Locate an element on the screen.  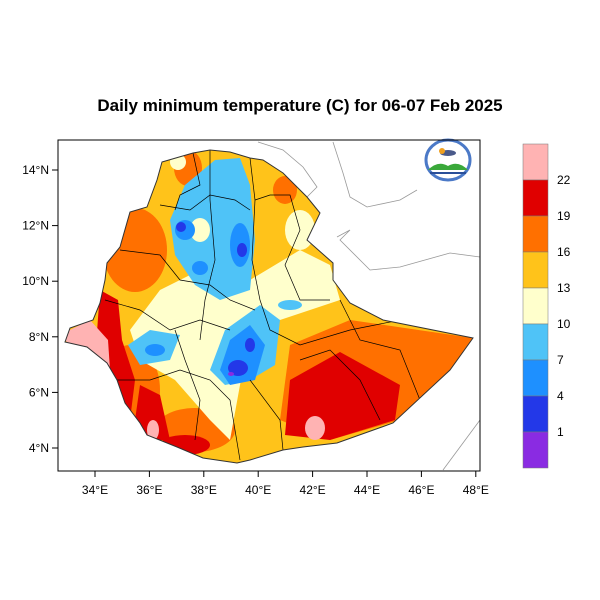
colorbar: 22 19 16 13 10 7 4 1 is located at coordinates (546, 306).